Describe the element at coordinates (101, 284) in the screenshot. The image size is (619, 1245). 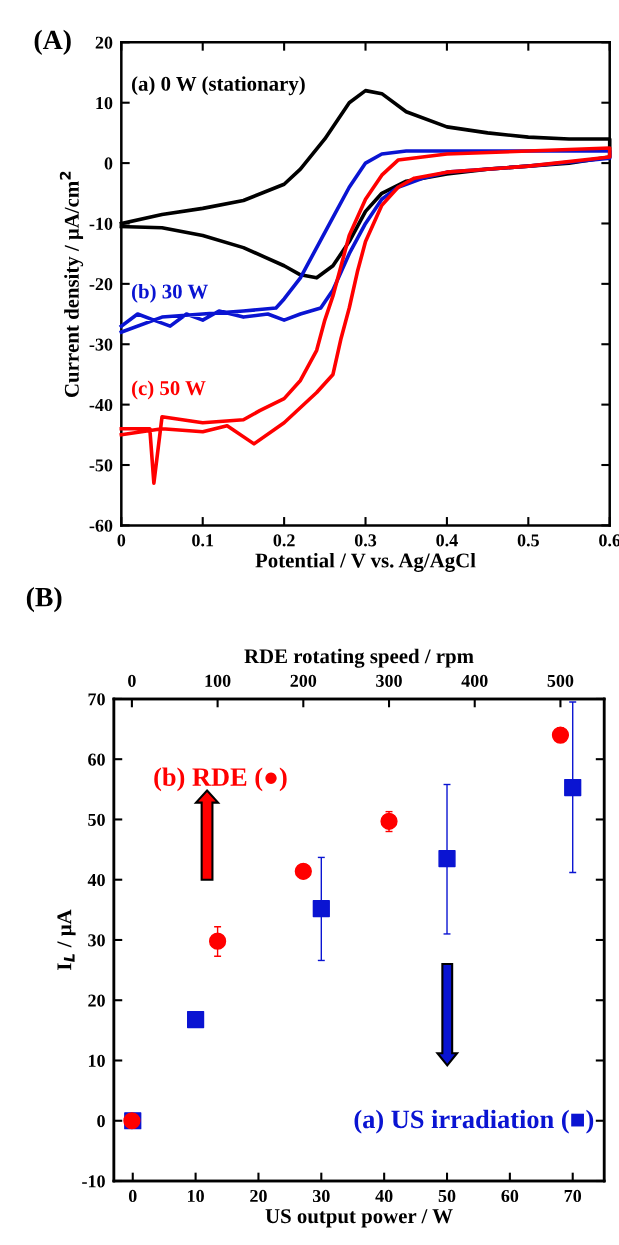
I see `y-tick-label: -20` at that location.